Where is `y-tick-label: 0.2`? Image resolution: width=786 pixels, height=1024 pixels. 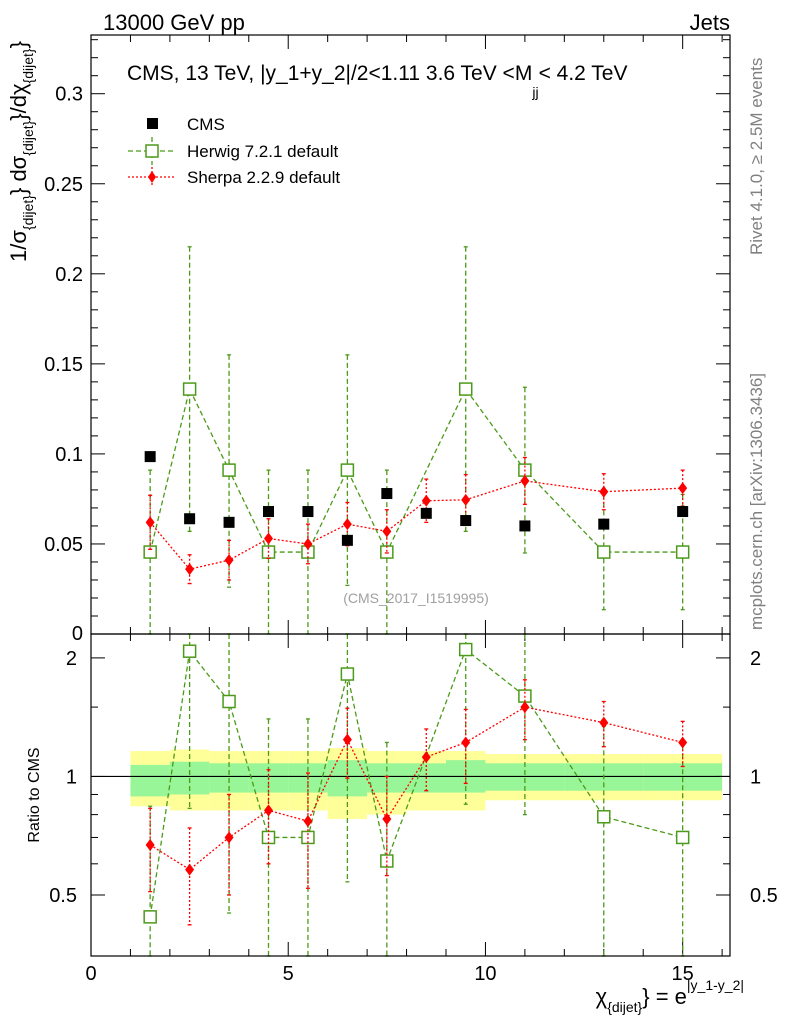 y-tick-label: 0.2 is located at coordinates (69, 275).